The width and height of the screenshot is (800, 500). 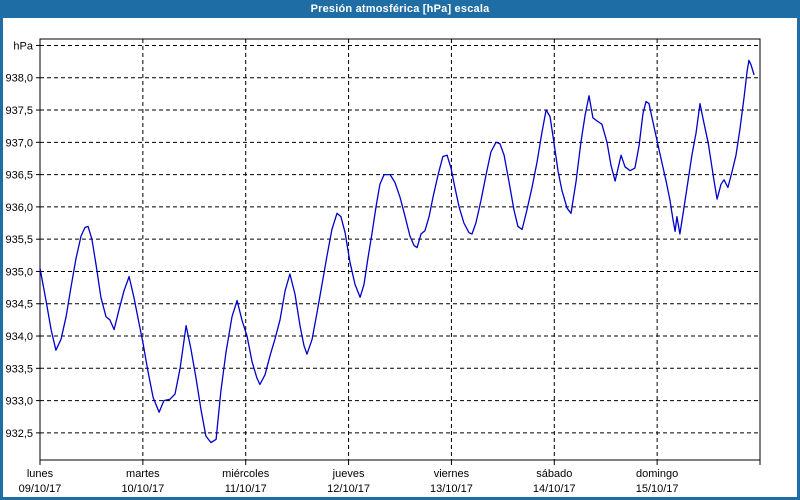 I want to click on date-label: 15/10/17, so click(x=657, y=489).